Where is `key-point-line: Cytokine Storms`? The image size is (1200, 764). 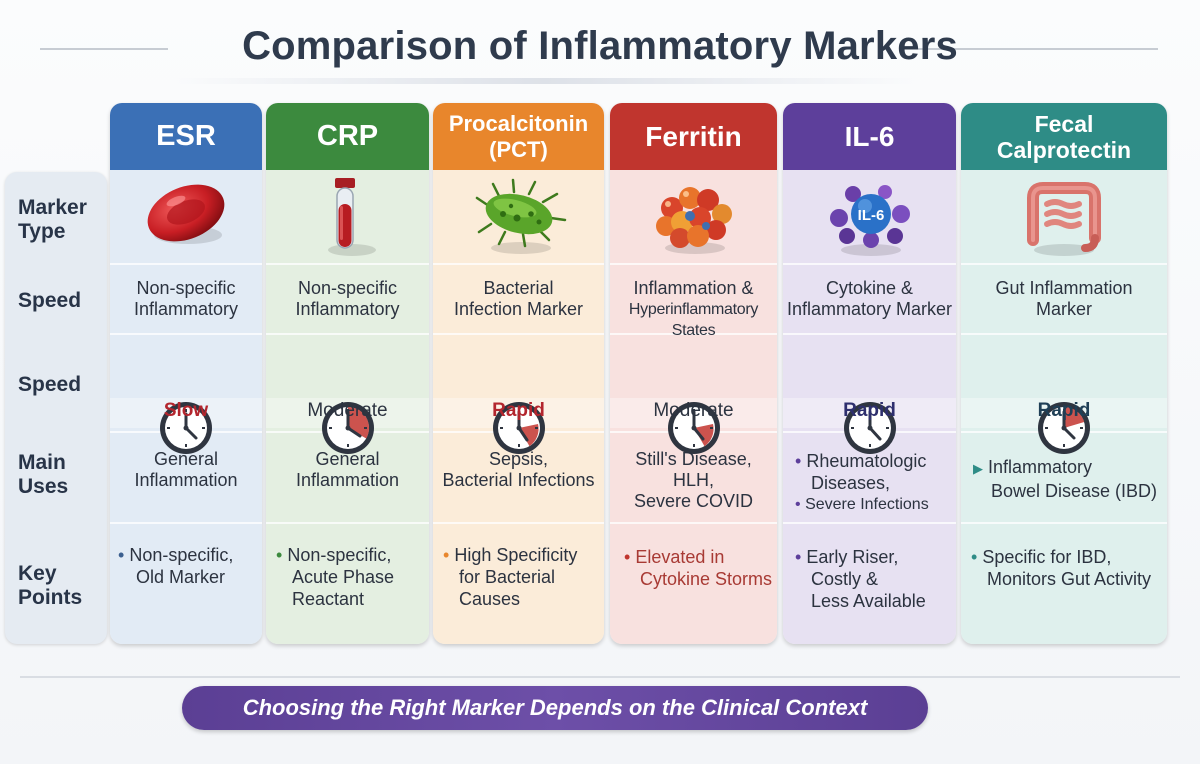
key-point-line: Cytokine Storms is located at coordinates (706, 579).